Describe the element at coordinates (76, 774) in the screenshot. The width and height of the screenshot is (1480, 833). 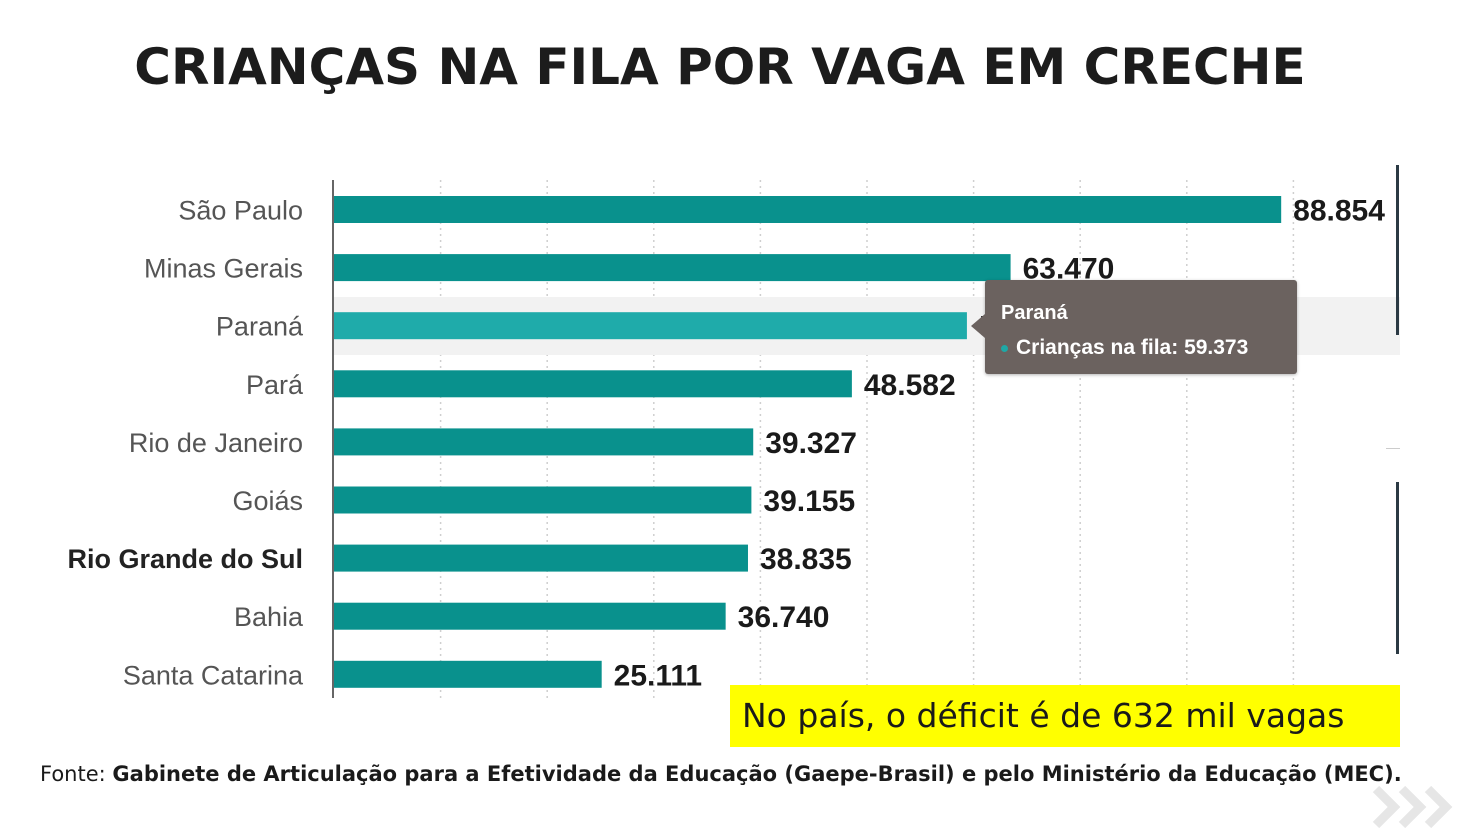
I see `source-prefix: Fonte:` at that location.